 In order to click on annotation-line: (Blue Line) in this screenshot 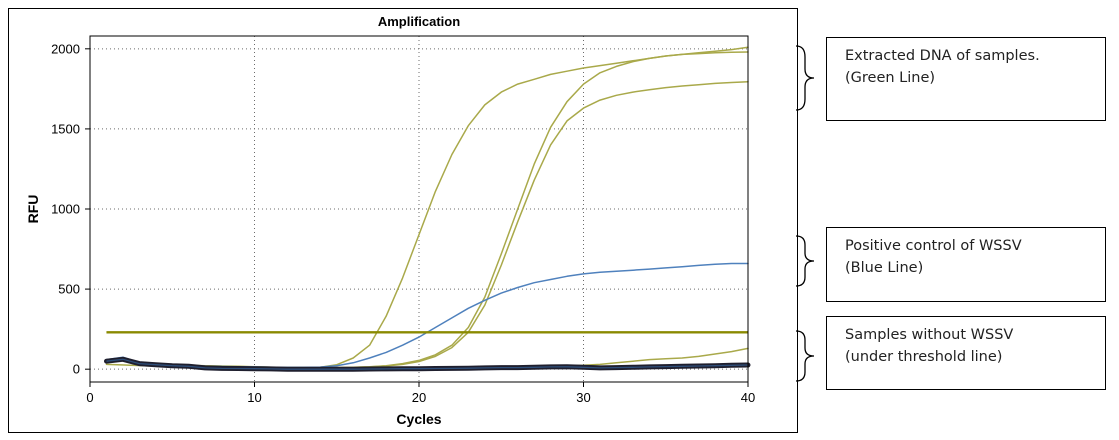, I will do `click(884, 268)`.